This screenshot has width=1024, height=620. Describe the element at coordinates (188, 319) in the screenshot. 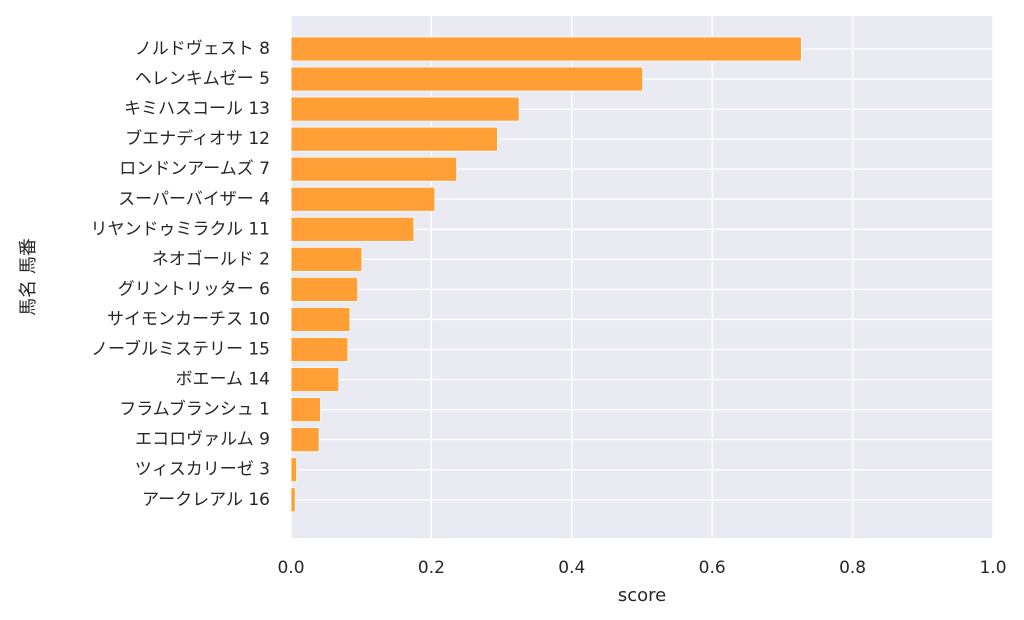

I see `y-tick-label: サイモンカーチス 10` at that location.